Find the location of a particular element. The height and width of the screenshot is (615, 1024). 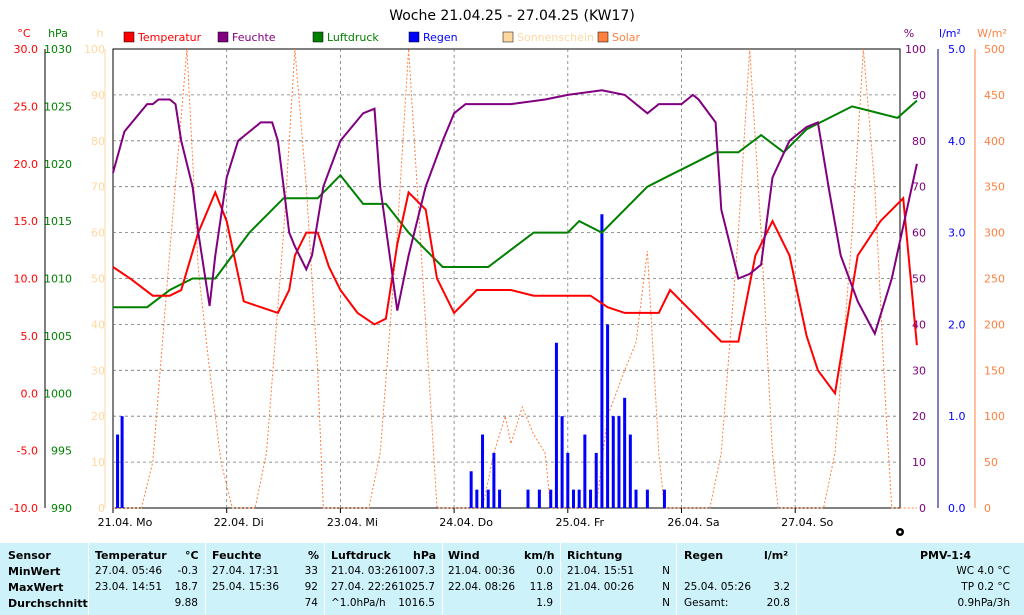

header-sensor: Sensor is located at coordinates (29, 555).